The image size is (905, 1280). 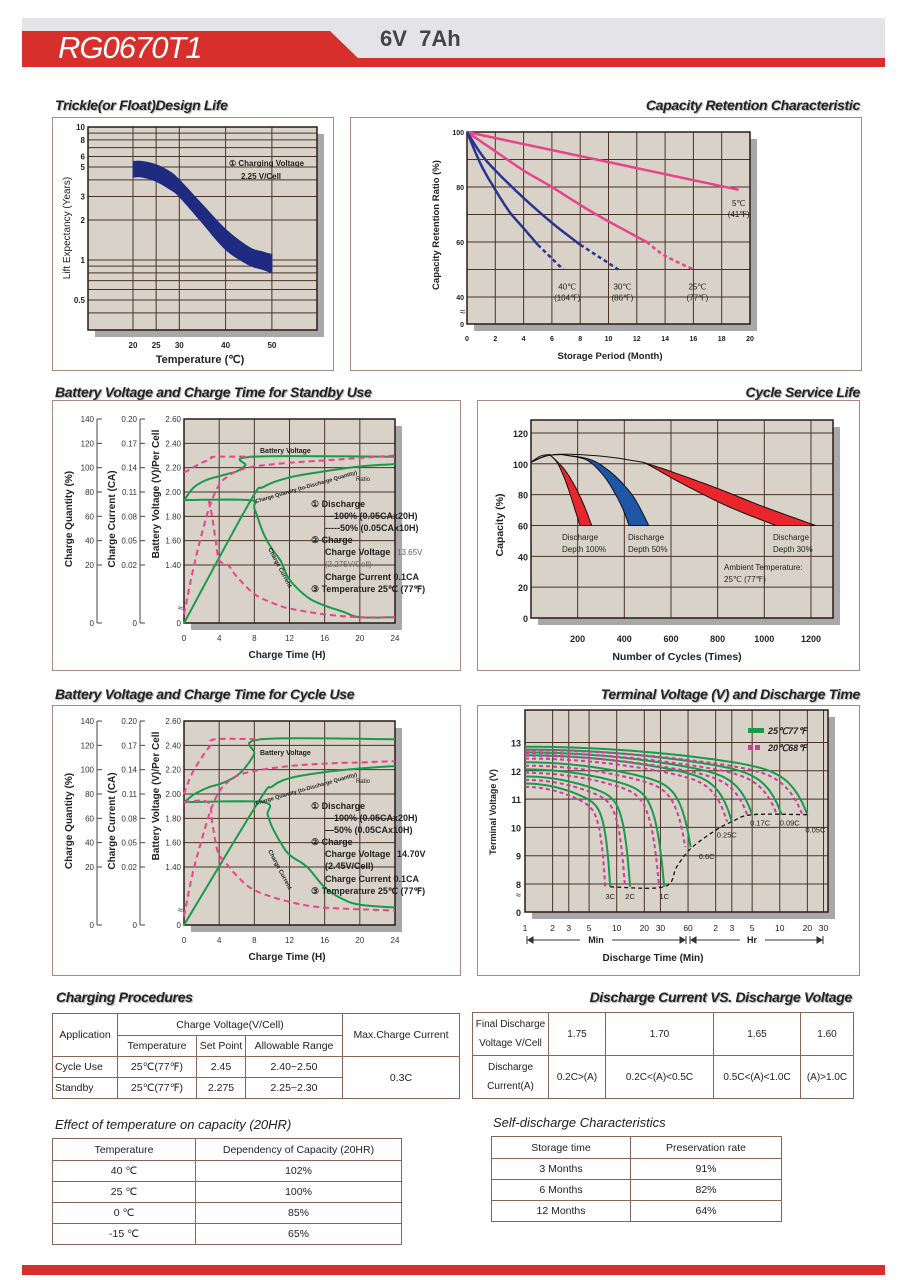 I want to click on row-label-line: Voltage V/Cell, so click(x=510, y=1043).